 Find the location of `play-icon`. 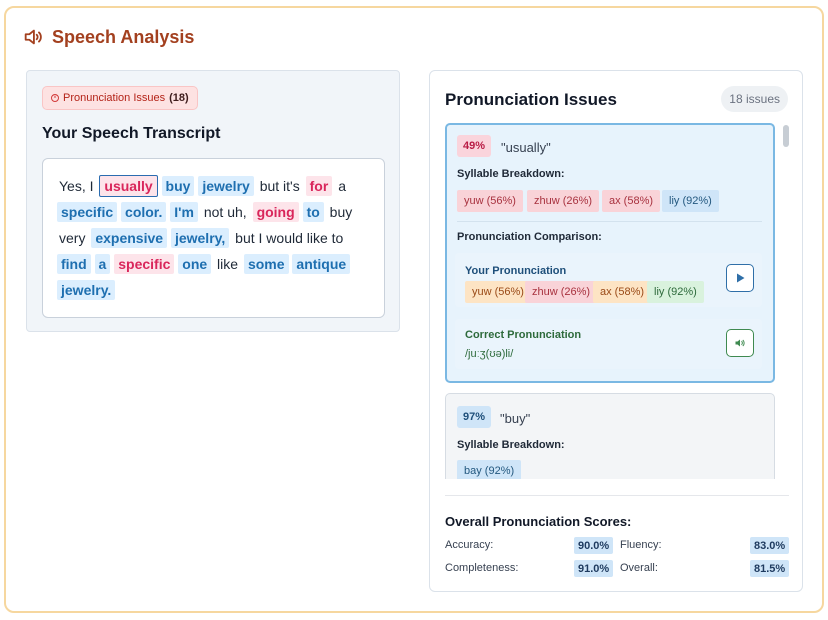

play-icon is located at coordinates (741, 278).